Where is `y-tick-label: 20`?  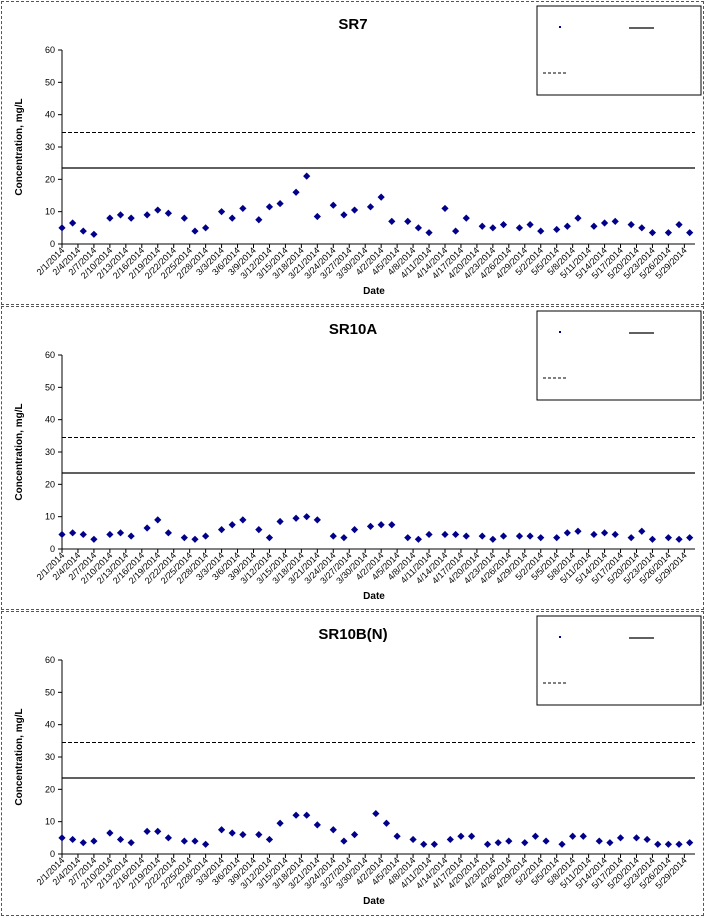 y-tick-label: 20 is located at coordinates (50, 179).